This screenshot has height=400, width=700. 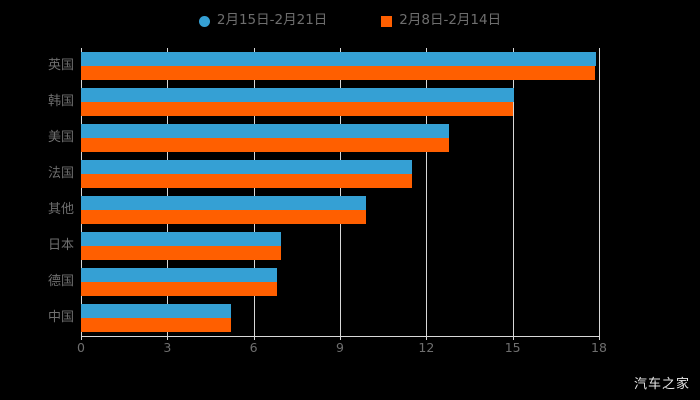 What do you see at coordinates (60, 173) in the screenshot?
I see `y-axis-category-label: 法国` at bounding box center [60, 173].